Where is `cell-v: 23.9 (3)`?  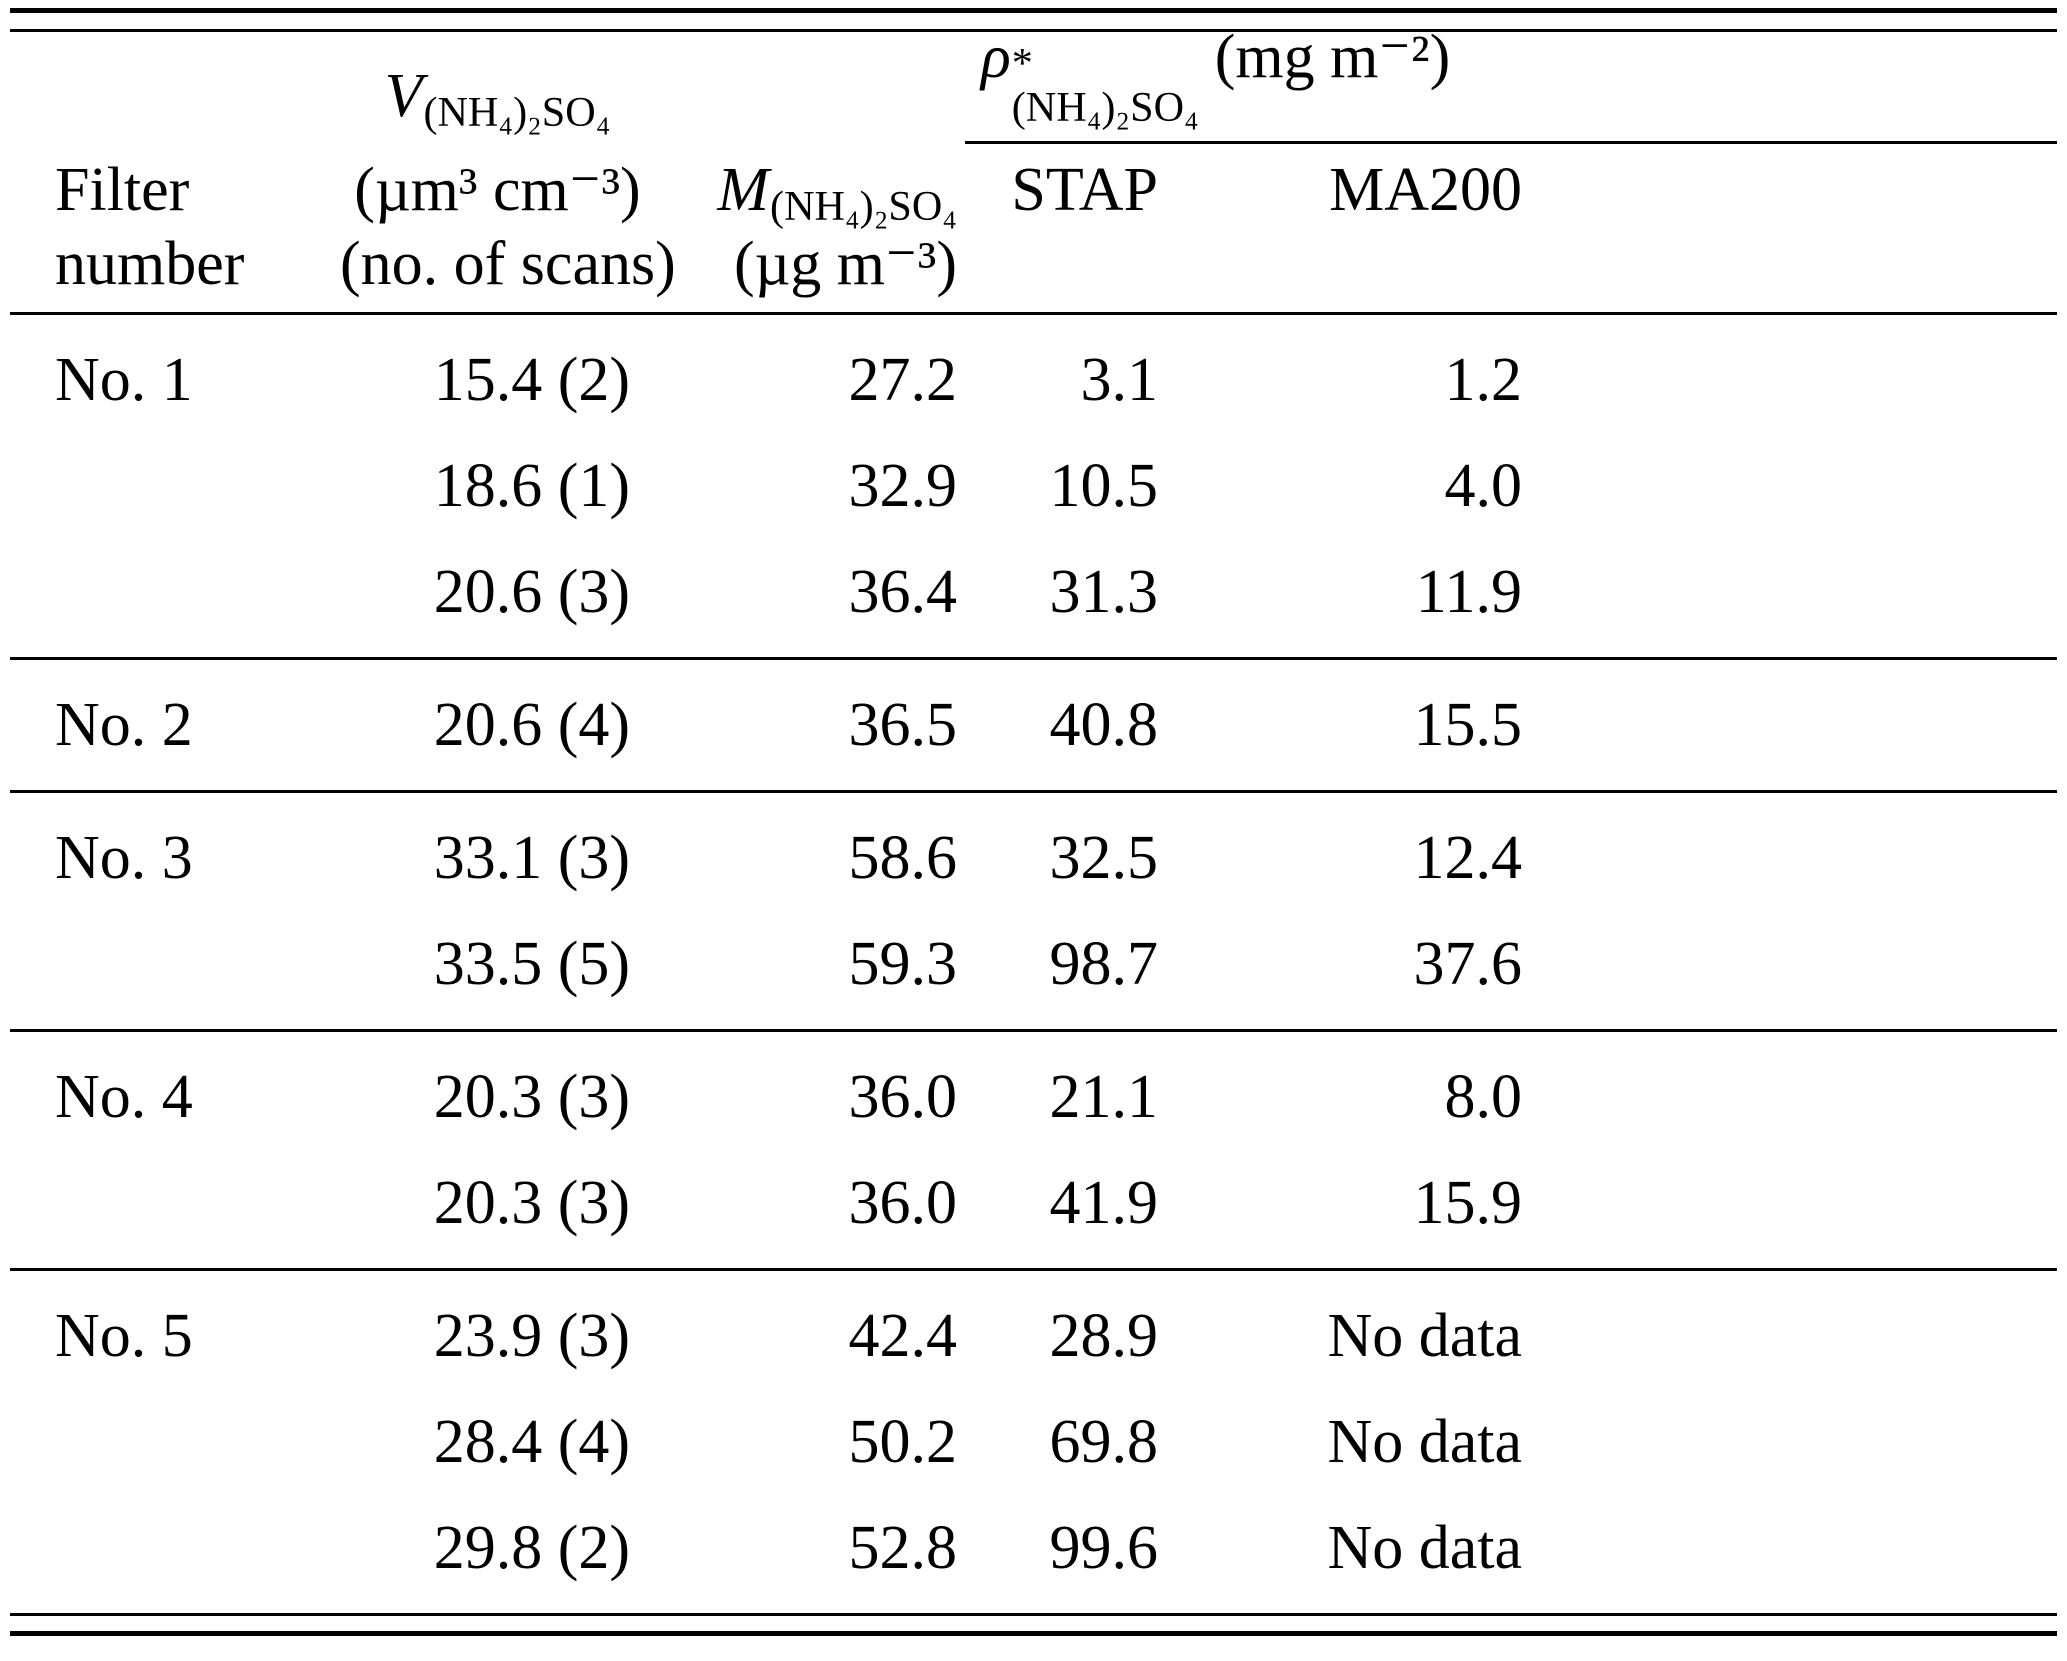
cell-v: 23.9 (3) is located at coordinates (531, 1335).